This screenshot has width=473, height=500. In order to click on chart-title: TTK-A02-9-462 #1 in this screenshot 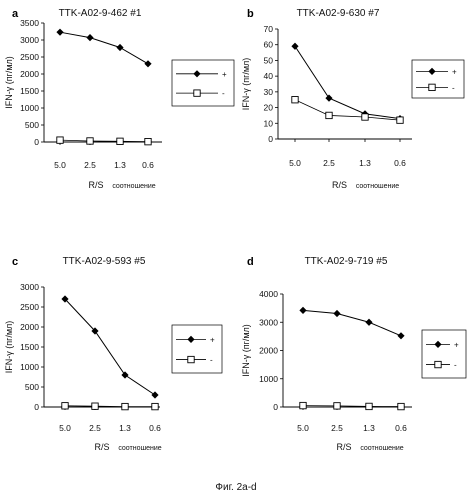, I will do `click(100, 13)`.